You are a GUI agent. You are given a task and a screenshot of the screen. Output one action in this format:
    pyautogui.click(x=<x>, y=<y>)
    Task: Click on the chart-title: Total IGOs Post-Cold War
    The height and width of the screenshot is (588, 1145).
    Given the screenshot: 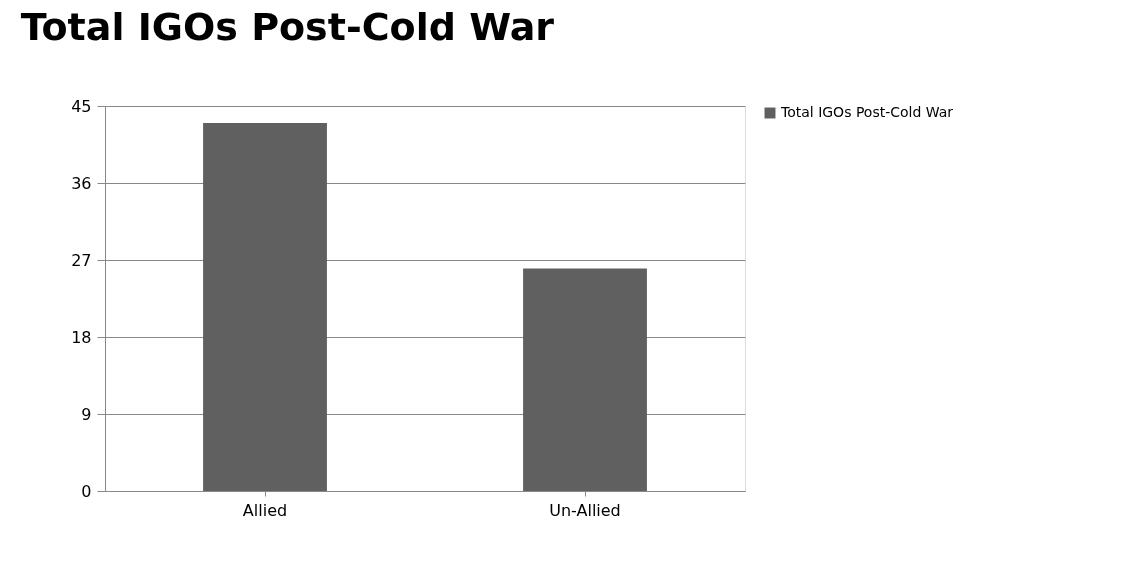 What is the action you would take?
    pyautogui.click(x=287, y=27)
    